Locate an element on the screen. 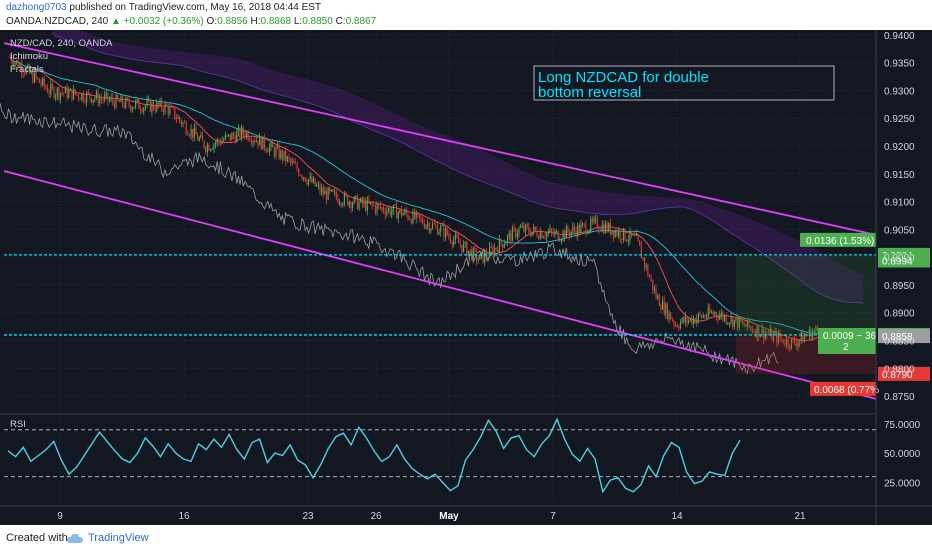  author-link: dazhong0703 is located at coordinates (36, 7).